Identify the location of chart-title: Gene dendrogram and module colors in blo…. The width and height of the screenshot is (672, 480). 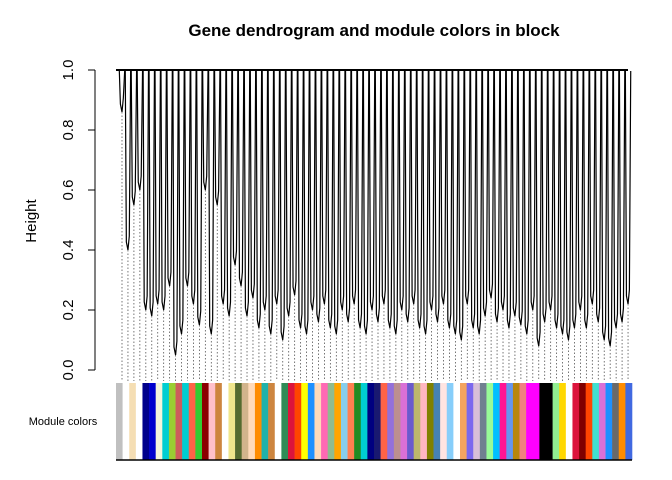
(374, 30).